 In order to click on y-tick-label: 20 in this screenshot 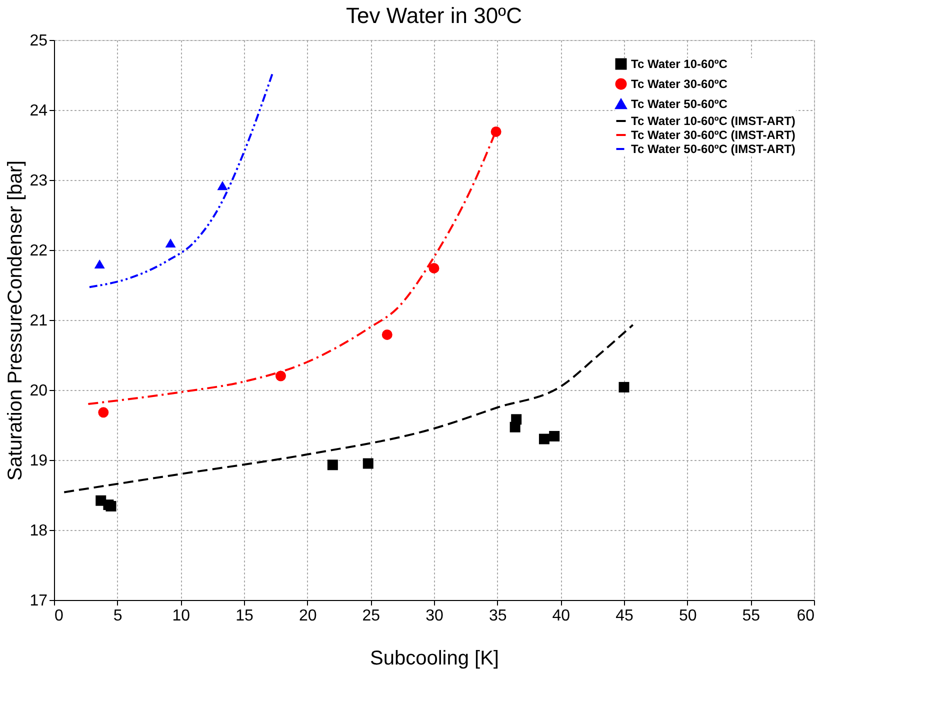, I will do `click(39, 391)`.